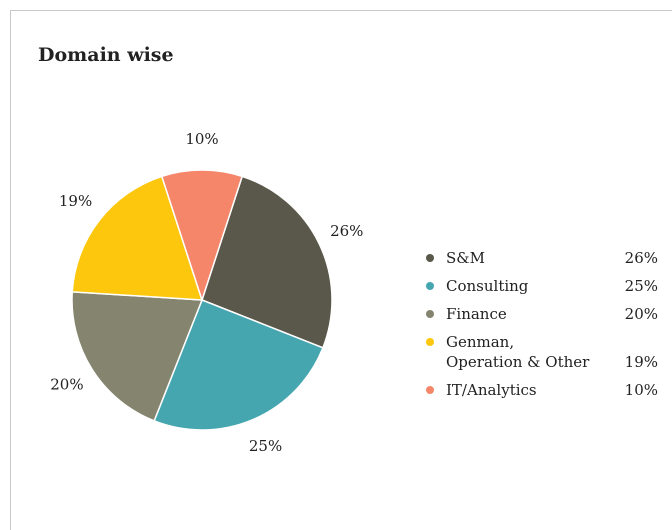 The height and width of the screenshot is (530, 672). Describe the element at coordinates (346, 231) in the screenshot. I see `slice-label: 26%` at that location.